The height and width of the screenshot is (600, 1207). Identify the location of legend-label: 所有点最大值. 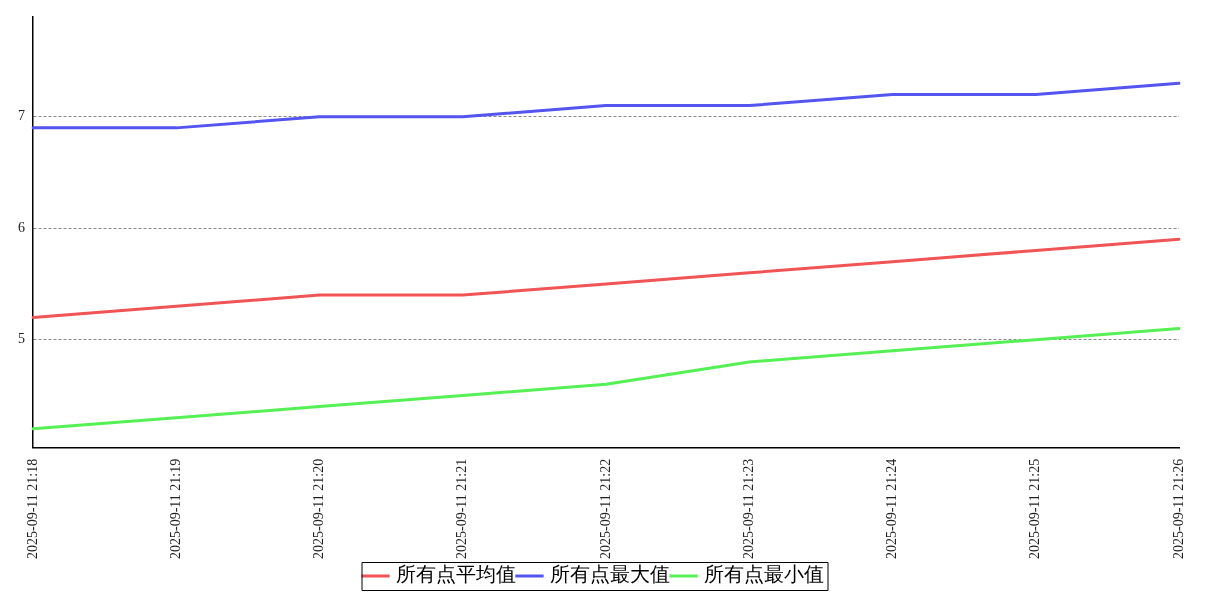
(609, 574).